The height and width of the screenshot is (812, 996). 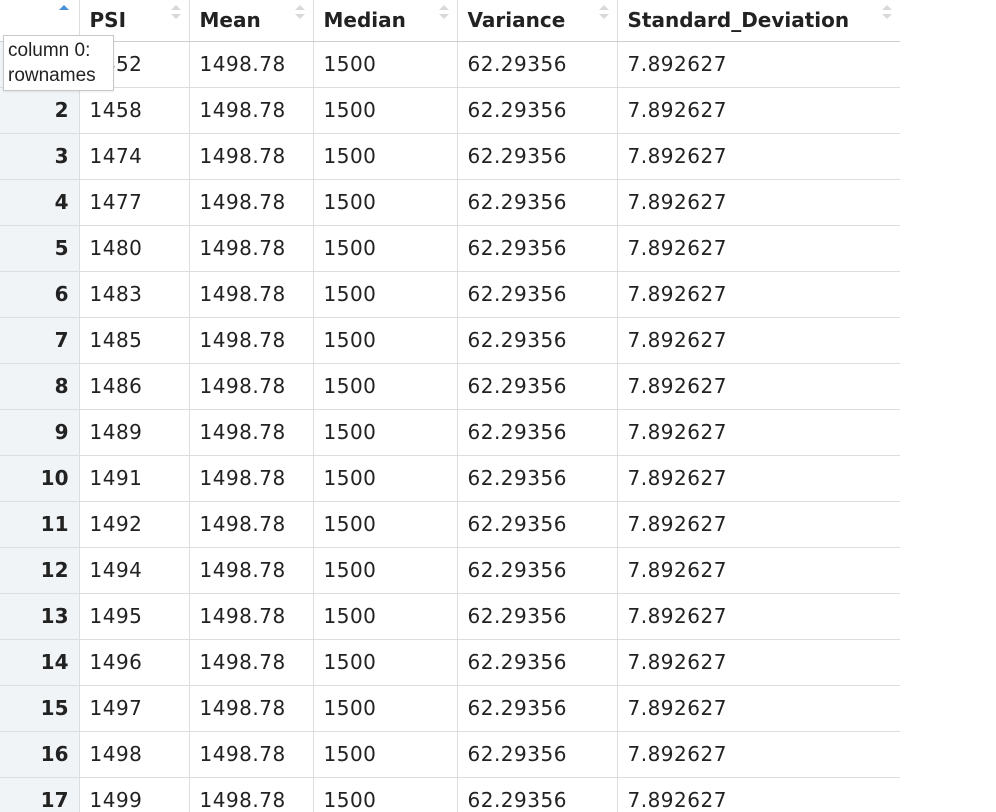 What do you see at coordinates (134, 708) in the screenshot?
I see `psi-cell: 1497` at bounding box center [134, 708].